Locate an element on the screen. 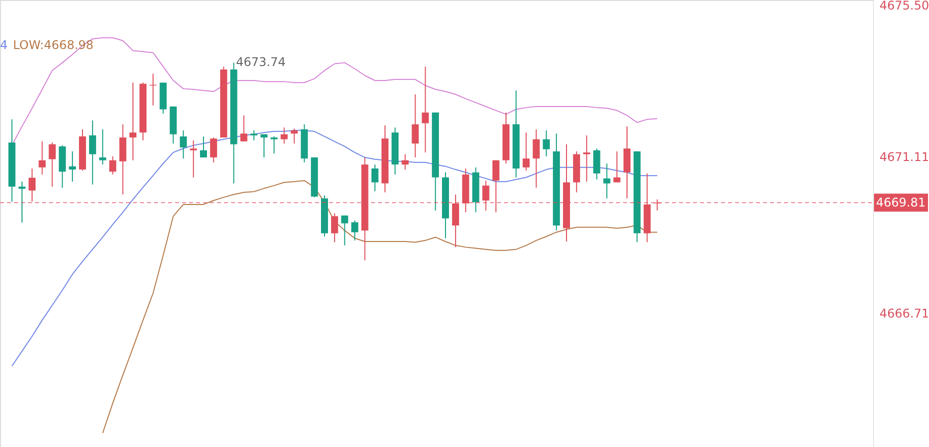 The height and width of the screenshot is (447, 929). y-tick-label: 4675.50 is located at coordinates (904, 6).